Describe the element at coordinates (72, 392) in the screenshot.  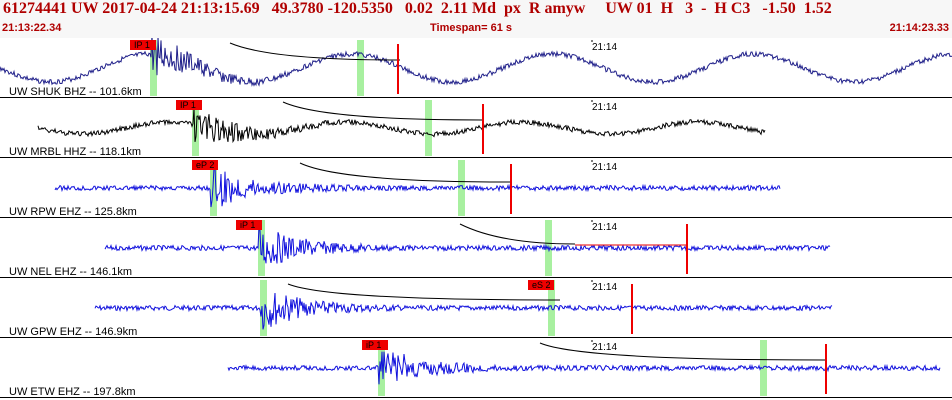
I see `station-label: UW ETW EHZ -- 197.8km` at that location.